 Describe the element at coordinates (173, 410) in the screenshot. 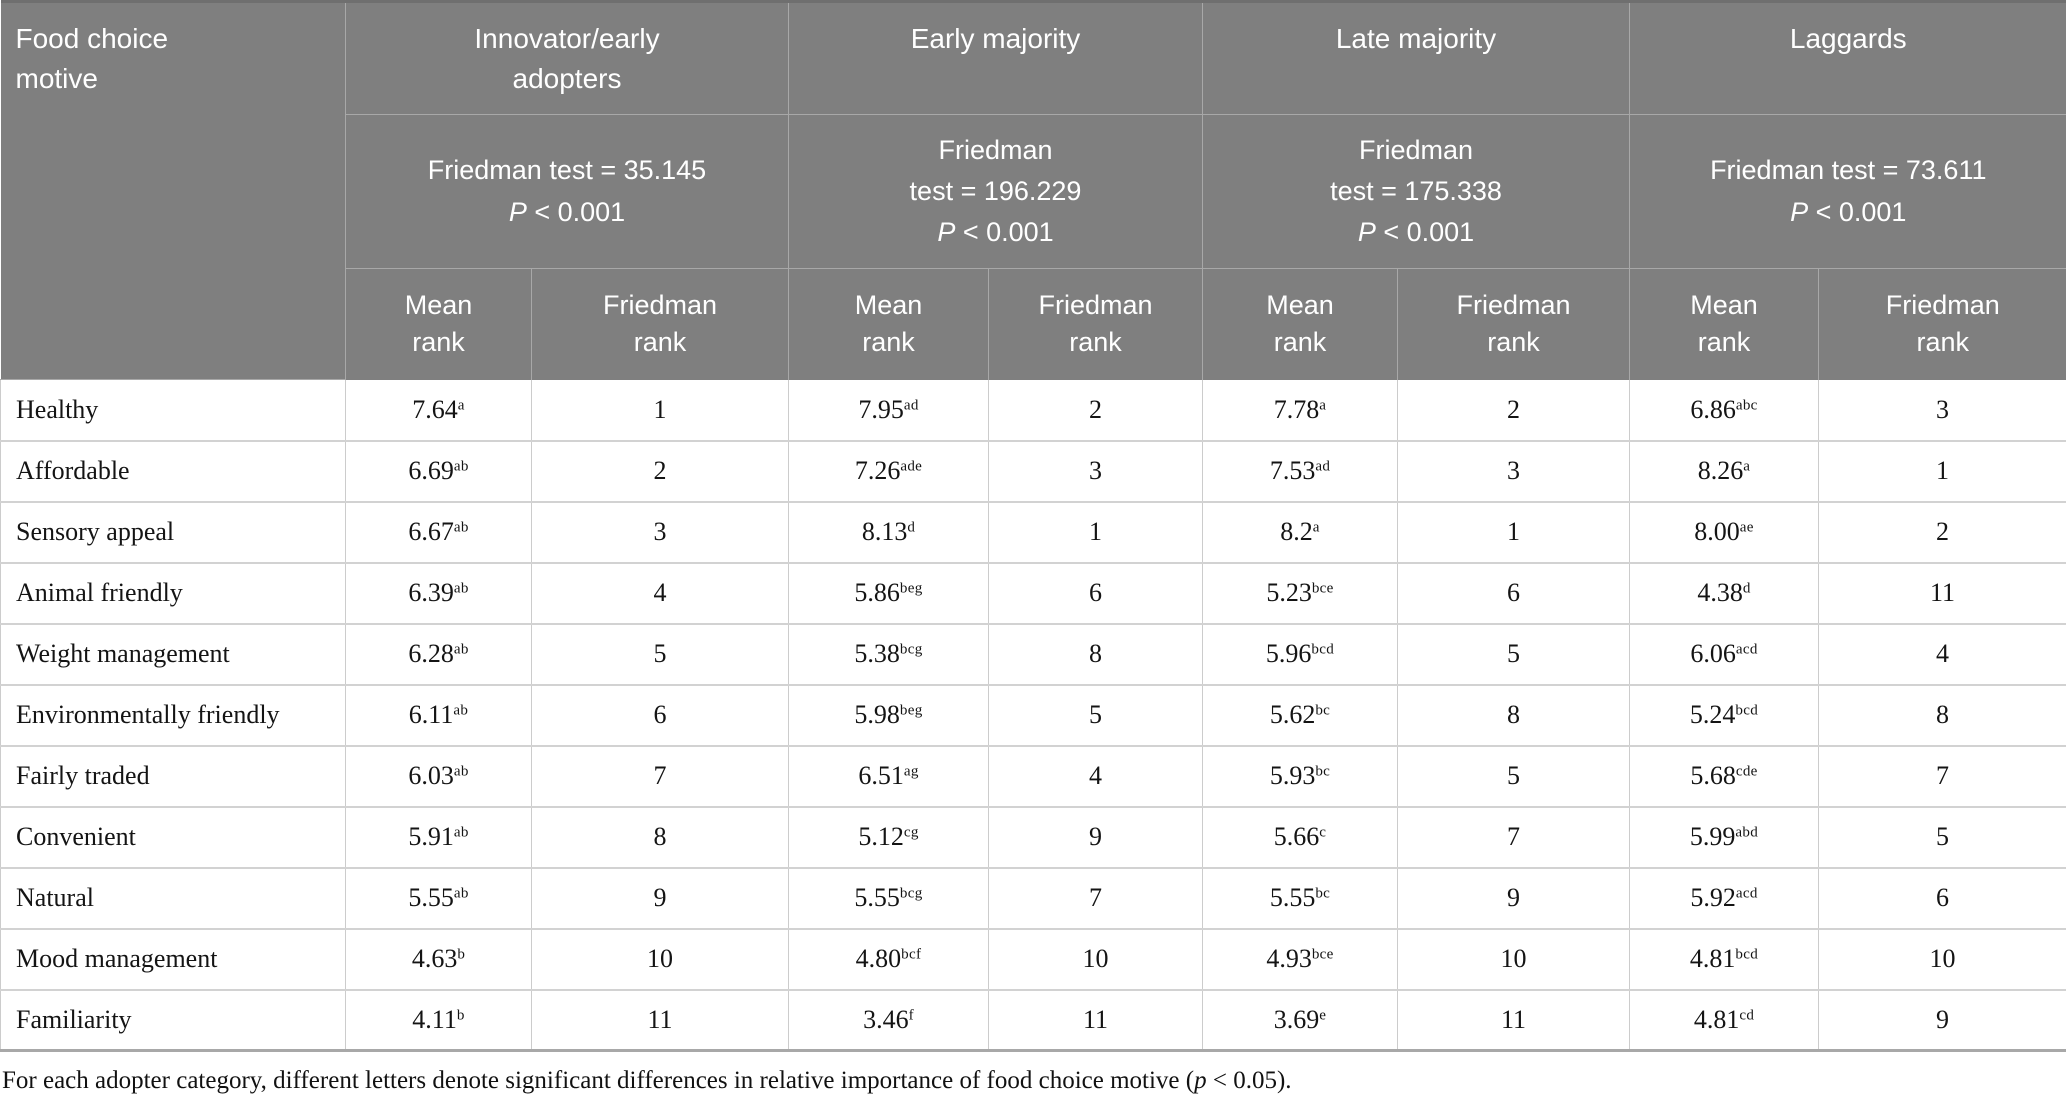

I see `motive-cell: Healthy` at that location.